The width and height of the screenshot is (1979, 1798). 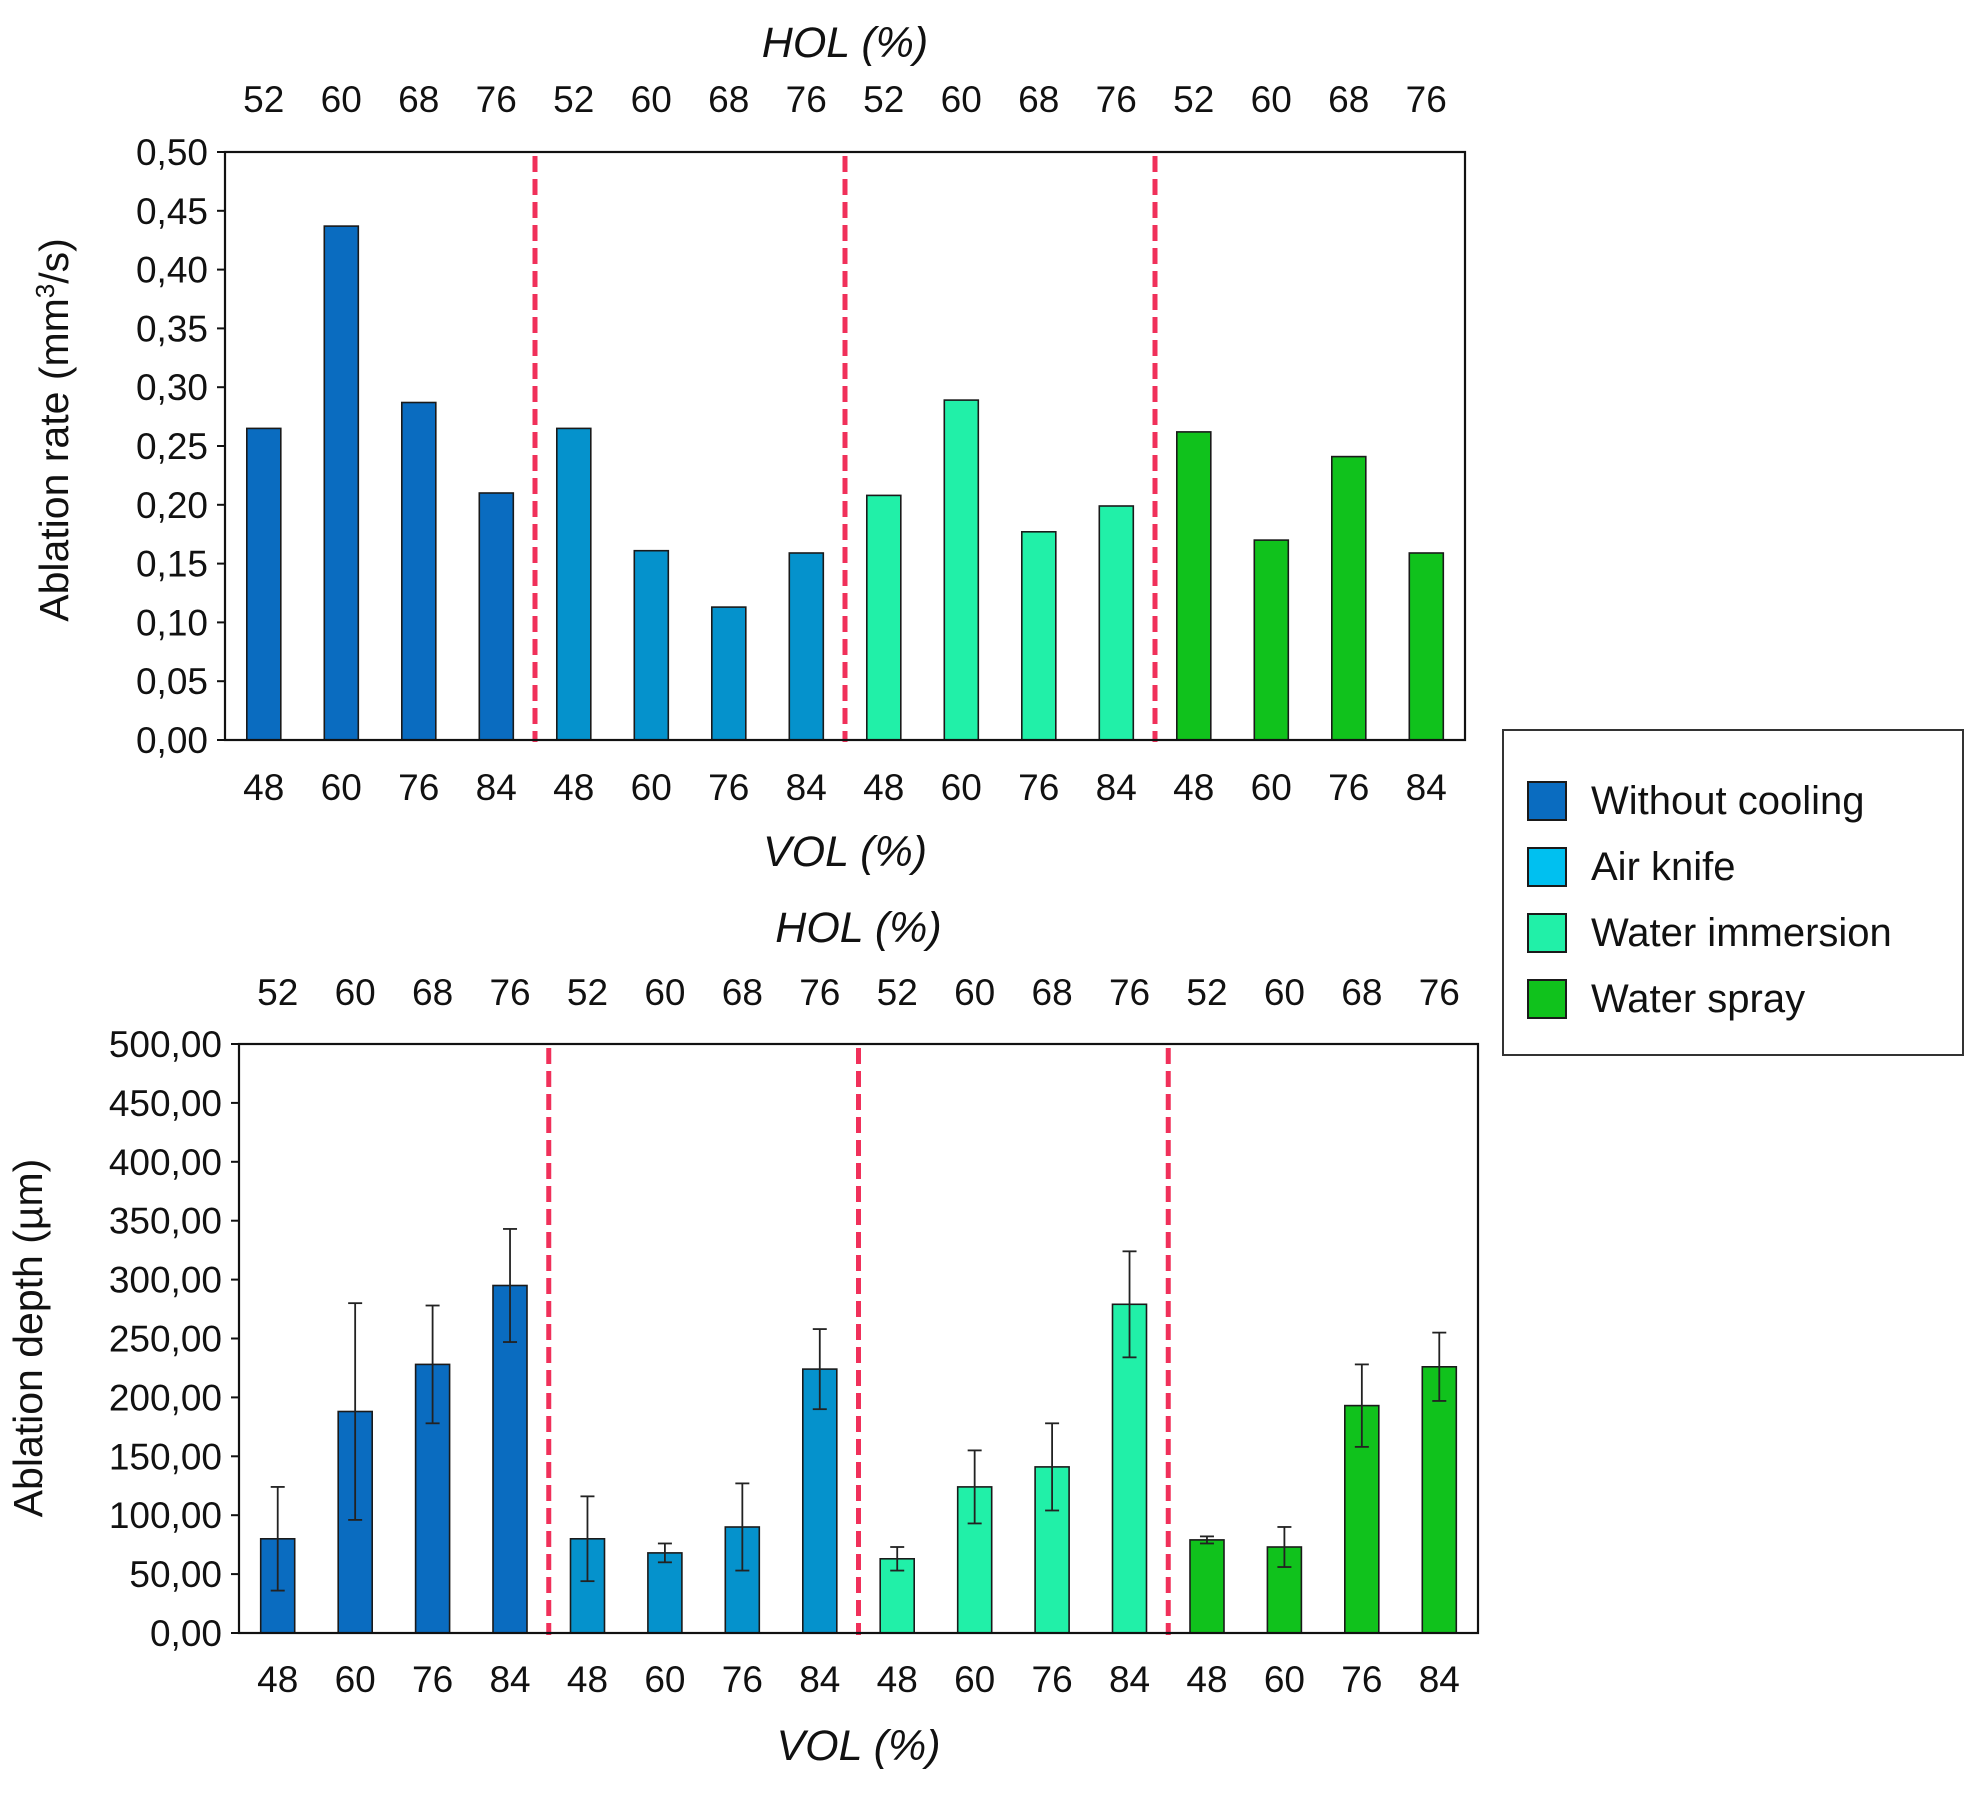 I want to click on y-tick-label: 50,00, so click(x=175, y=1574).